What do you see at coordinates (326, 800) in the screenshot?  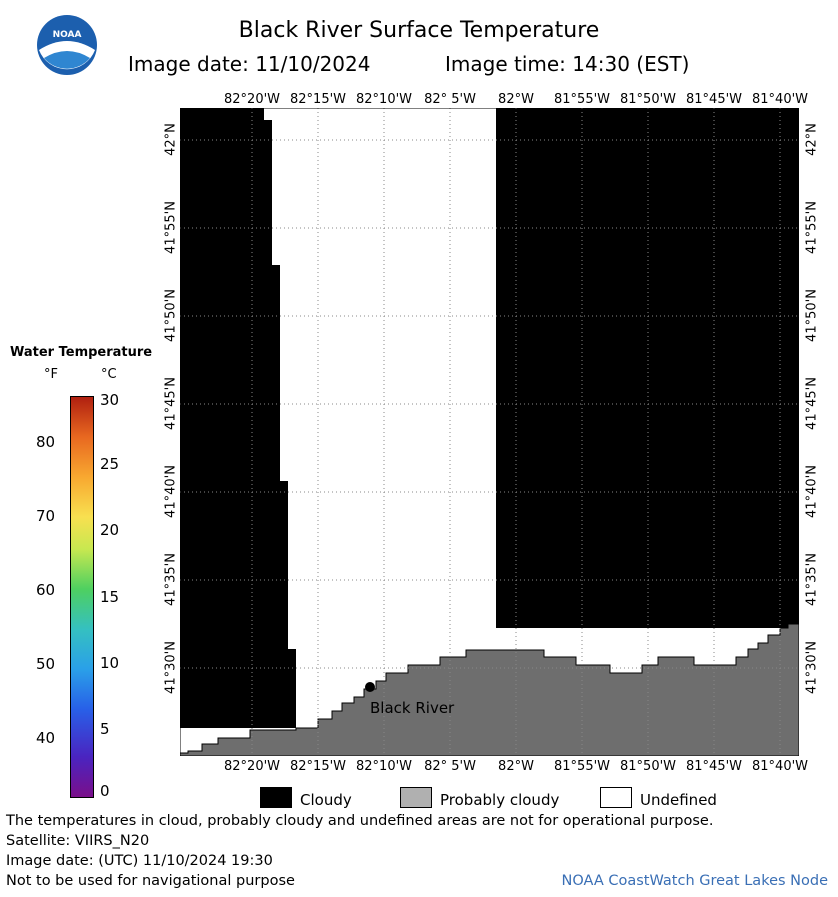 I see `key-cloudy-label: Cloudy` at bounding box center [326, 800].